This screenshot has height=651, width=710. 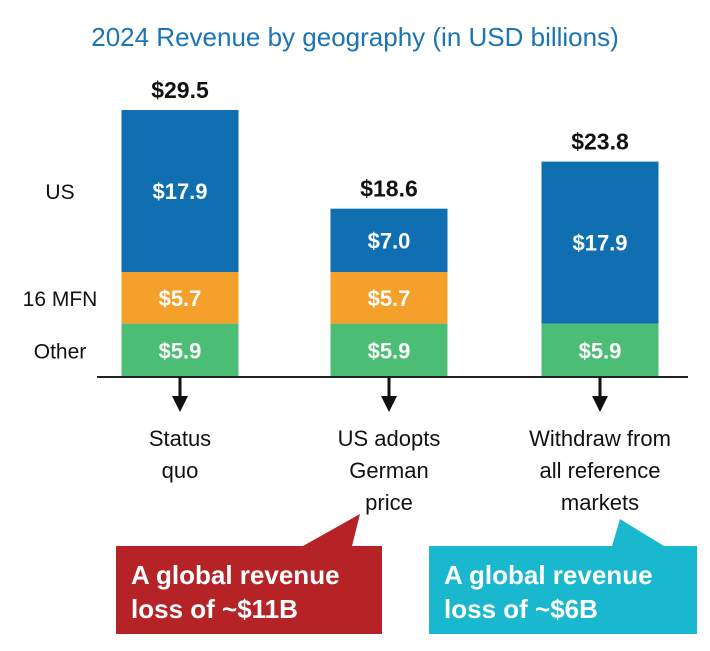 I want to click on category-label-1-line-1: Status, so click(x=180, y=438).